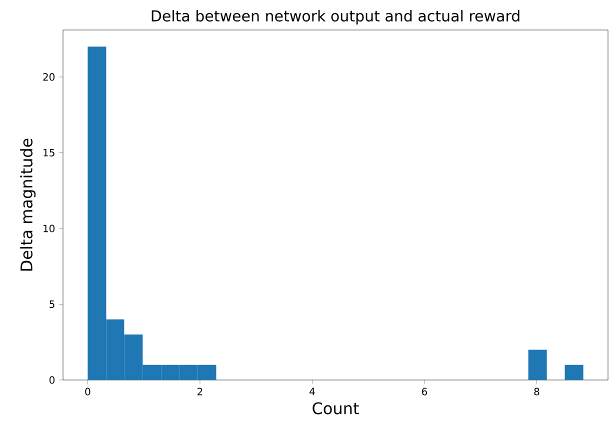 This screenshot has width=609, height=429. I want to click on y-axis-title: Delta magnitude, so click(28, 204).